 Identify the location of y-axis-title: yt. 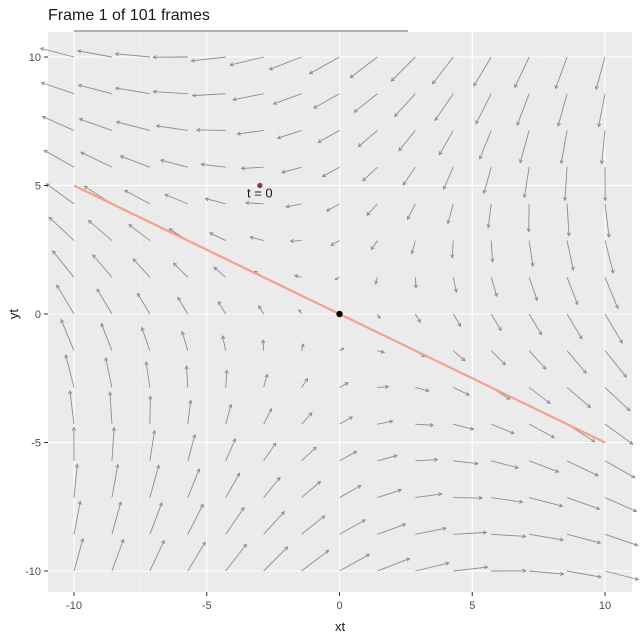
(13, 314).